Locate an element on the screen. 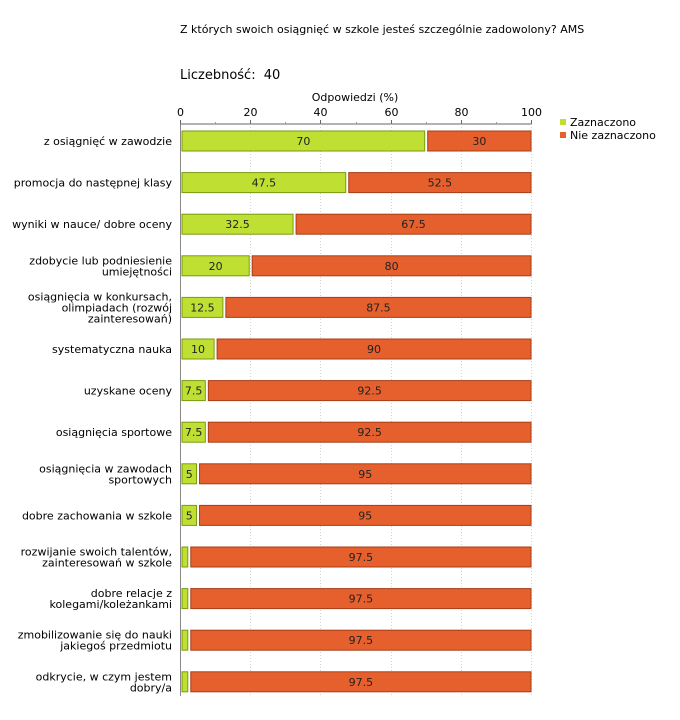 This screenshot has height=720, width=680. bar-value-label: 80 is located at coordinates (392, 266).